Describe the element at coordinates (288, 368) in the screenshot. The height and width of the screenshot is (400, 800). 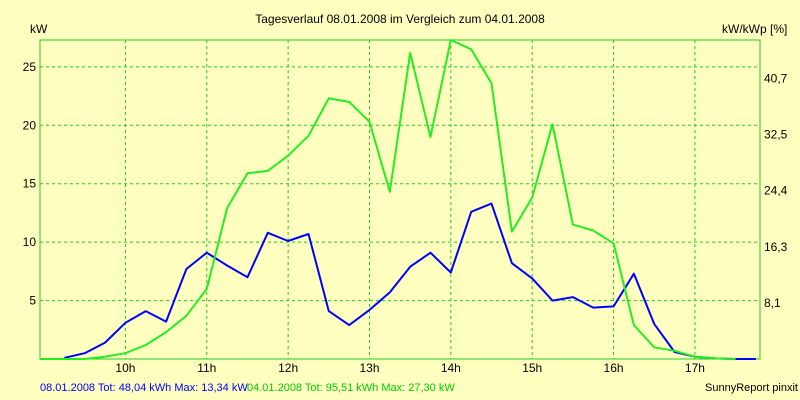
I see `x-tick-label: 12h` at that location.